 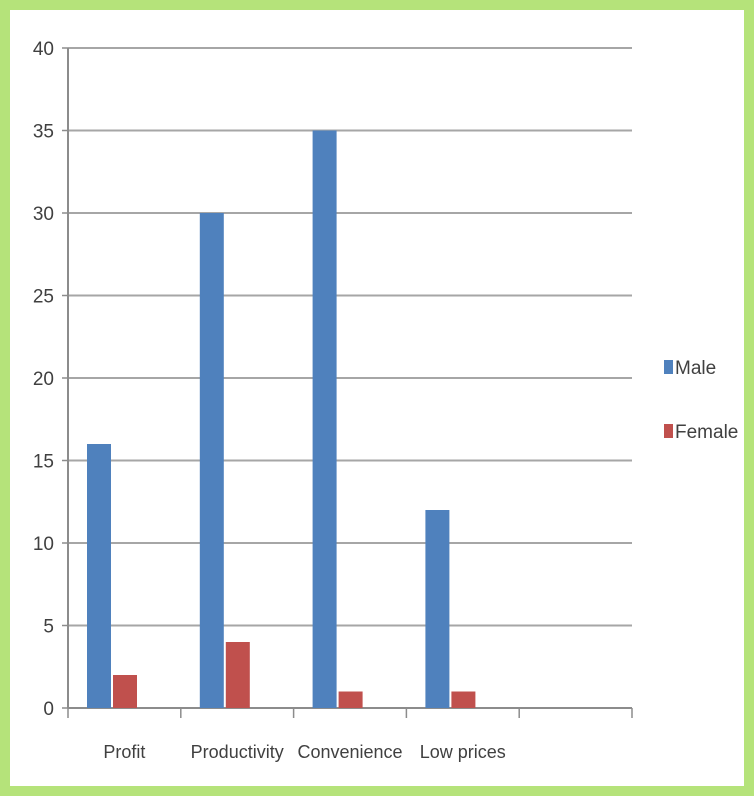 I want to click on legend-label-female: Female, so click(x=706, y=432).